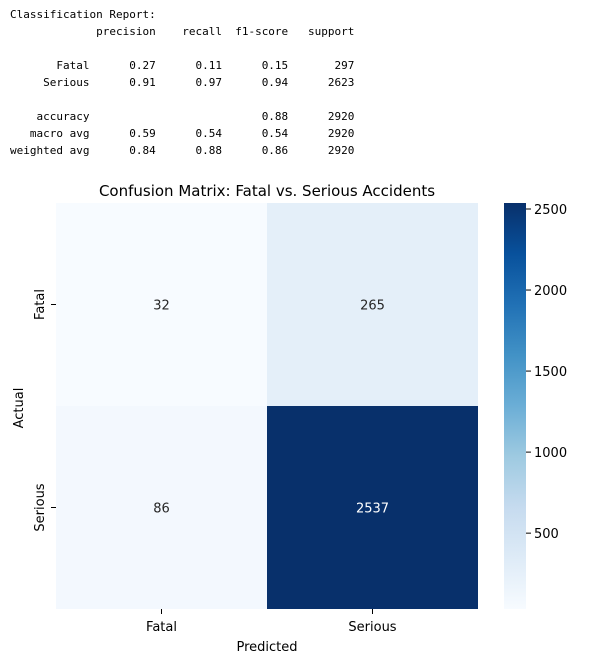  What do you see at coordinates (161, 627) in the screenshot?
I see `x-tick-label: Fatal` at bounding box center [161, 627].